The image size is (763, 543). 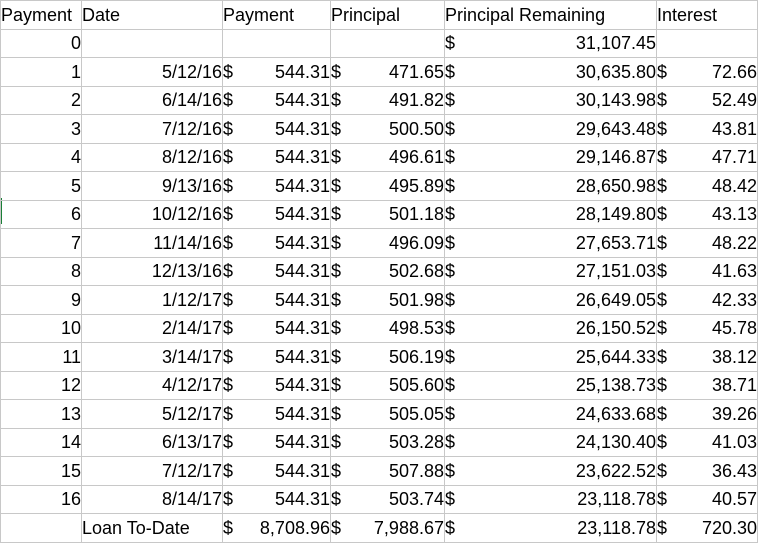 What do you see at coordinates (41, 157) in the screenshot?
I see `cell-payment-number: 4` at bounding box center [41, 157].